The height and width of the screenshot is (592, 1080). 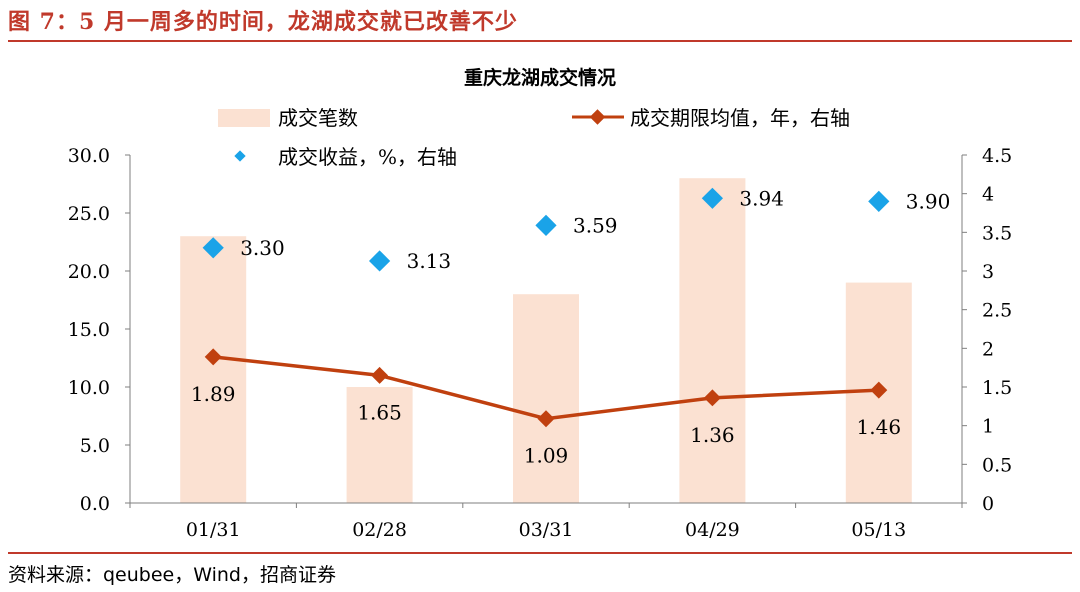 I want to click on right-tick-label: 1.5, so click(x=997, y=388).